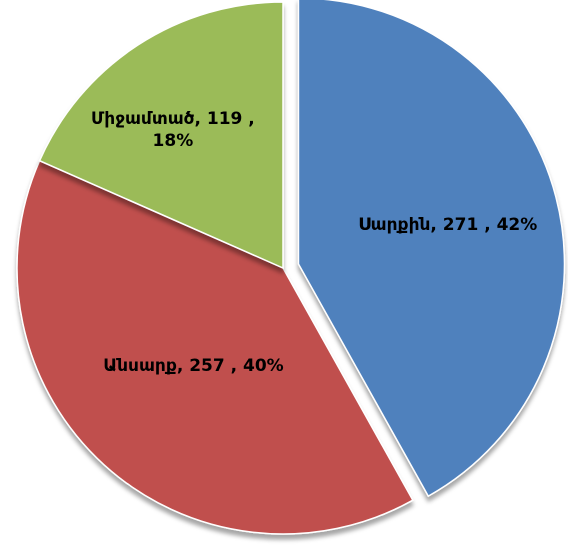 The width and height of the screenshot is (568, 545). I want to click on data-label: Անսարք, 257 , 40%, so click(193, 366).